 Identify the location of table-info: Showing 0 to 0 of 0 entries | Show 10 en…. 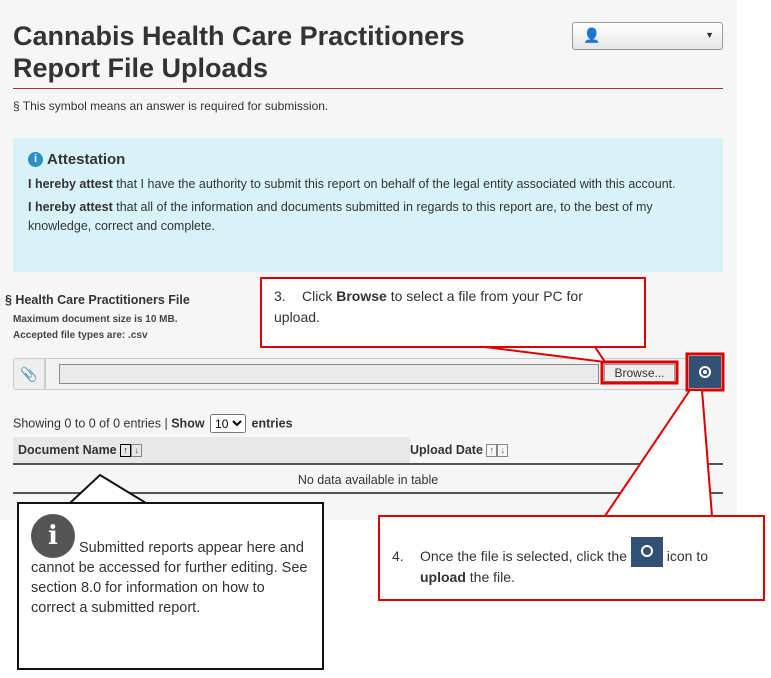
(153, 423).